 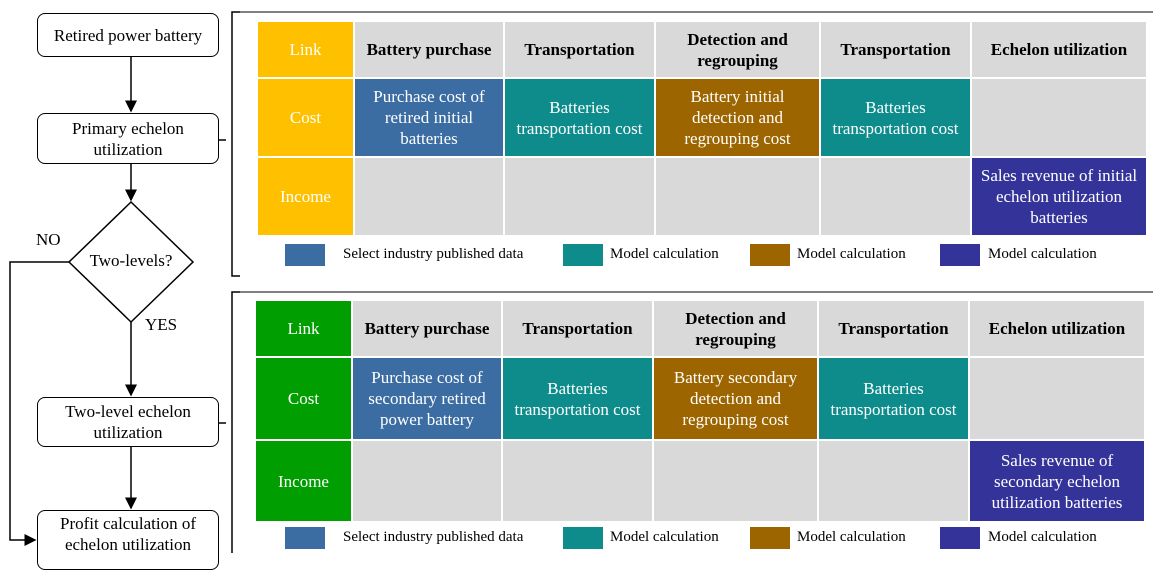 What do you see at coordinates (48, 239) in the screenshot?
I see `no-label: NO` at bounding box center [48, 239].